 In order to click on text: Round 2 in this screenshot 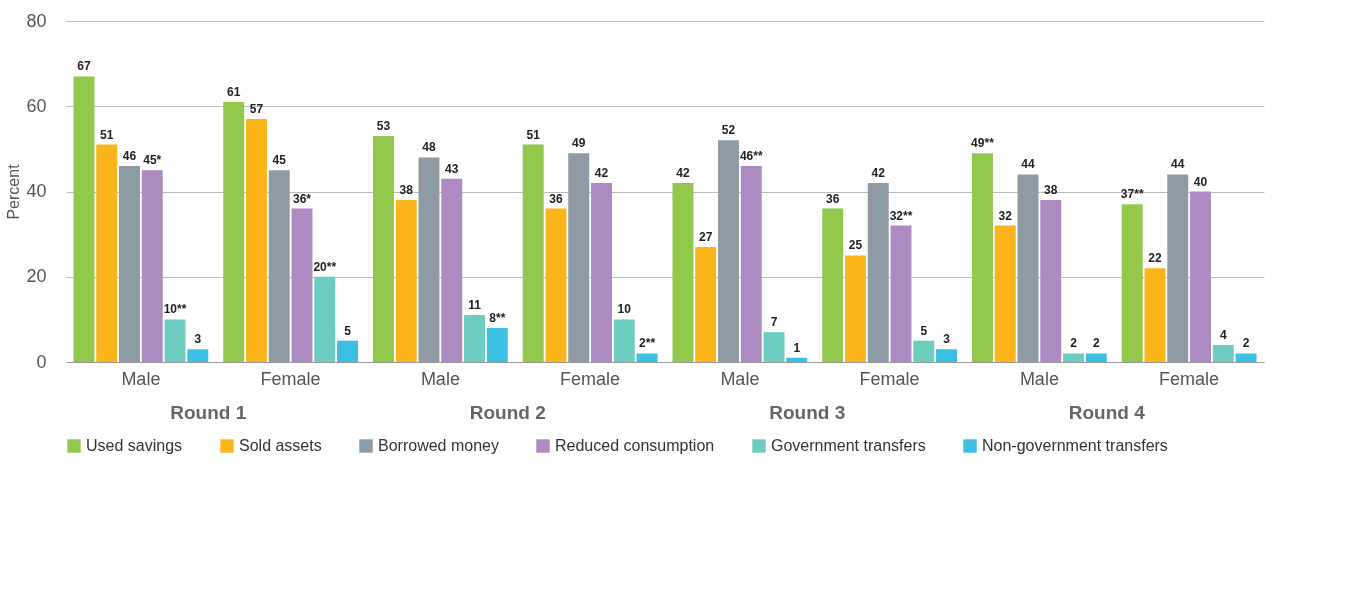, I will do `click(507, 412)`.